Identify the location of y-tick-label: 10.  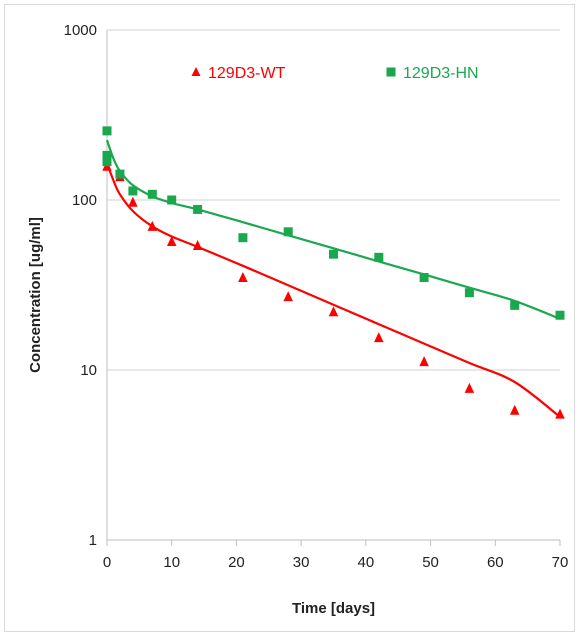
(88, 370).